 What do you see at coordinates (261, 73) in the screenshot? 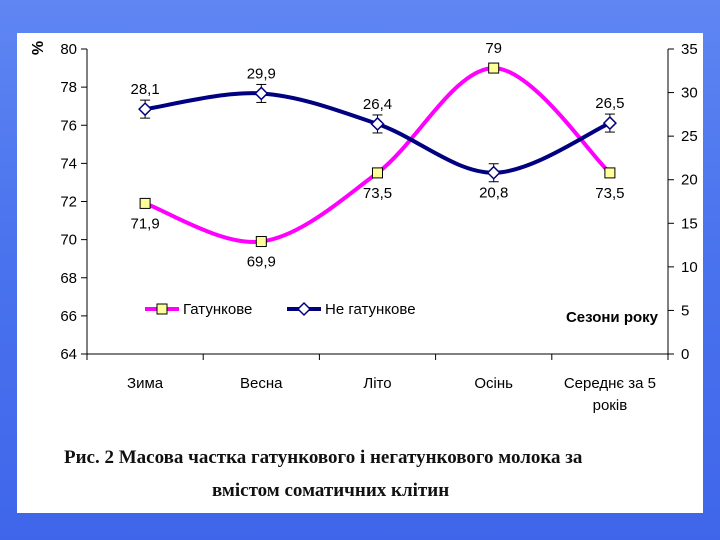
I see `data-label: 29,9` at bounding box center [261, 73].